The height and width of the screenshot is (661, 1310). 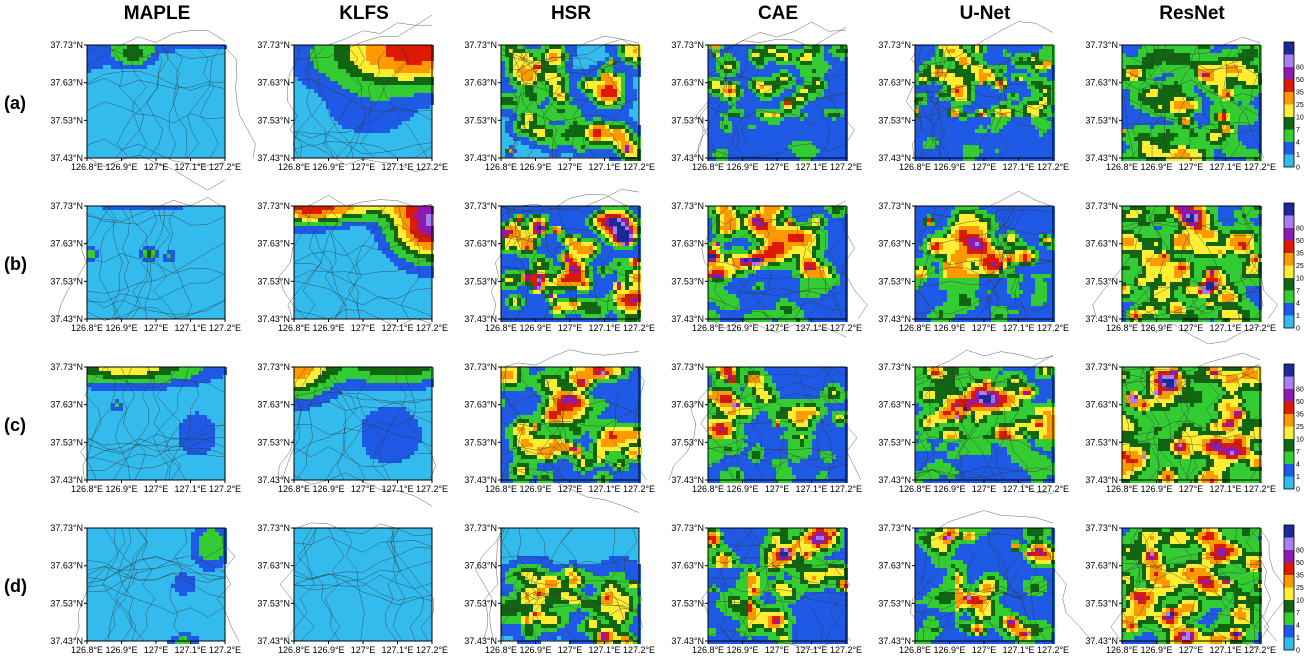 I want to click on row-label-c: (c), so click(x=19, y=425).